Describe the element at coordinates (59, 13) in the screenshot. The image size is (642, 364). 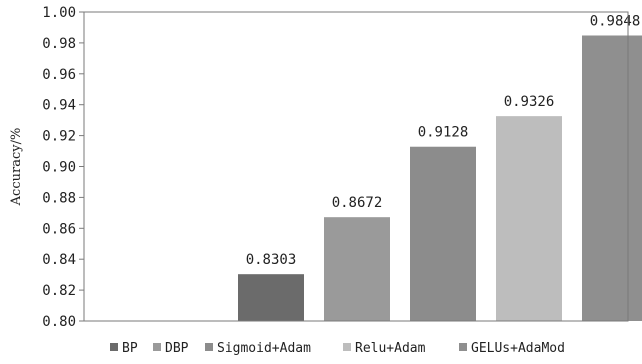
I see `y-tick-label: 1.00` at that location.